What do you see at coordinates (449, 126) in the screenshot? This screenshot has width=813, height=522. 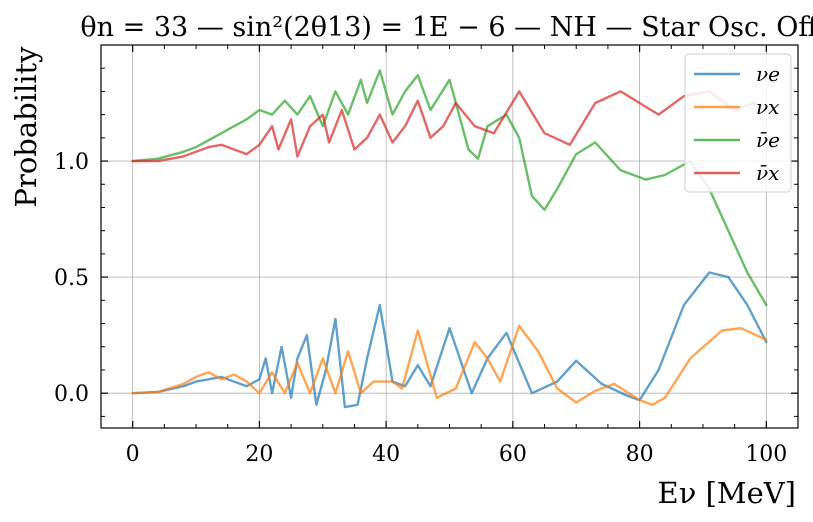 I see `series-line-nubar-x` at bounding box center [449, 126].